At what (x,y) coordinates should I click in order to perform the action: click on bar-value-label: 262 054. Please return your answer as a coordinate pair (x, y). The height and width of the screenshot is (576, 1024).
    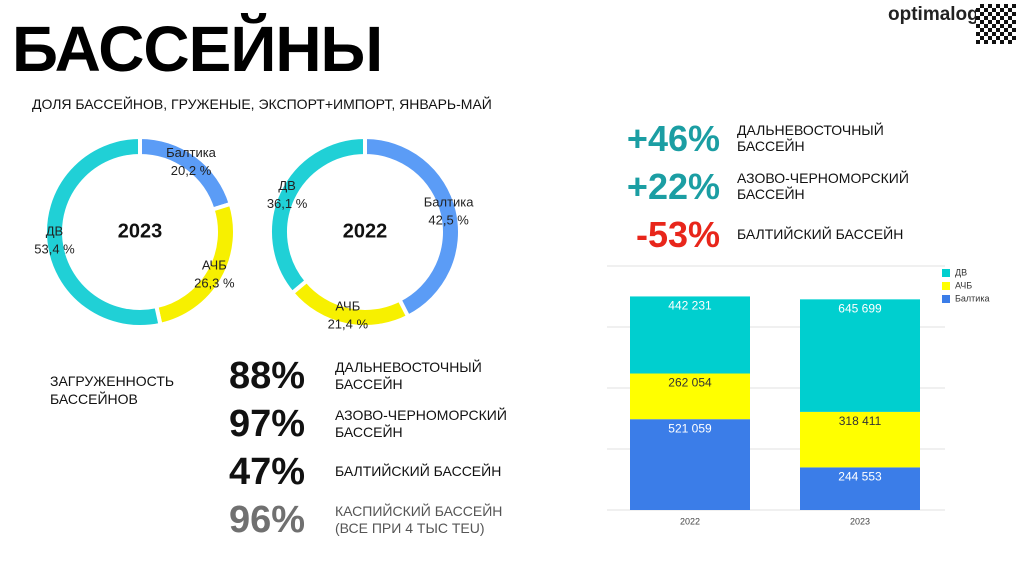
    Looking at the image, I should click on (690, 383).